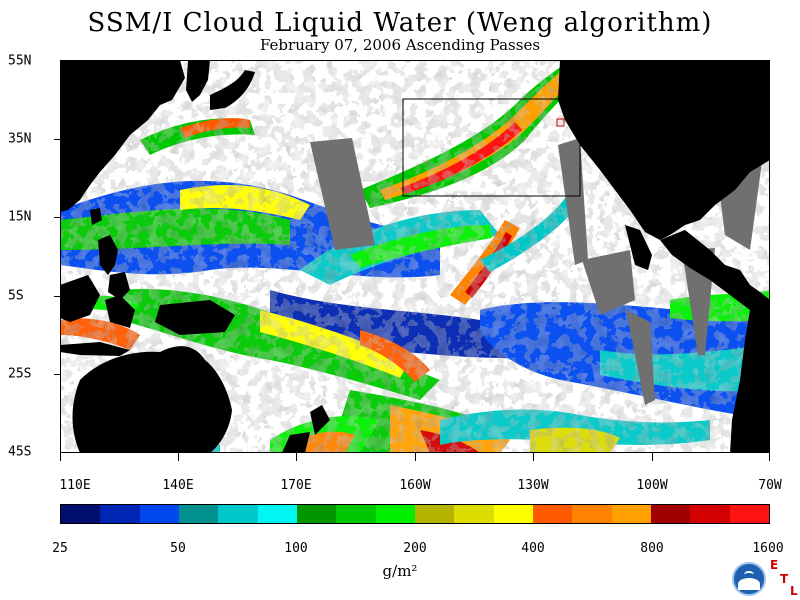  What do you see at coordinates (178, 485) in the screenshot?
I see `lon-label: 140E` at bounding box center [178, 485].